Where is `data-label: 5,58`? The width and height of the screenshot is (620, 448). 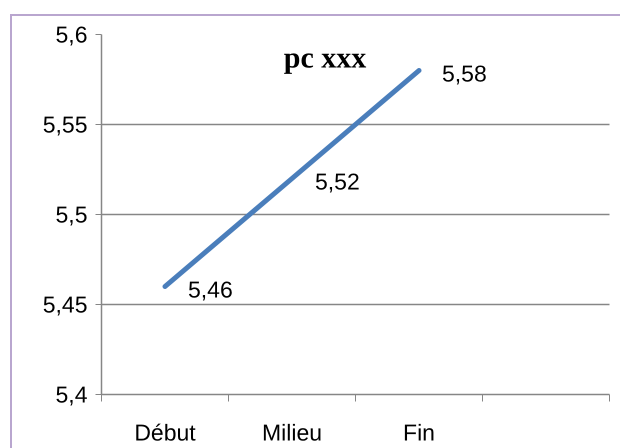 data-label: 5,58 is located at coordinates (464, 73).